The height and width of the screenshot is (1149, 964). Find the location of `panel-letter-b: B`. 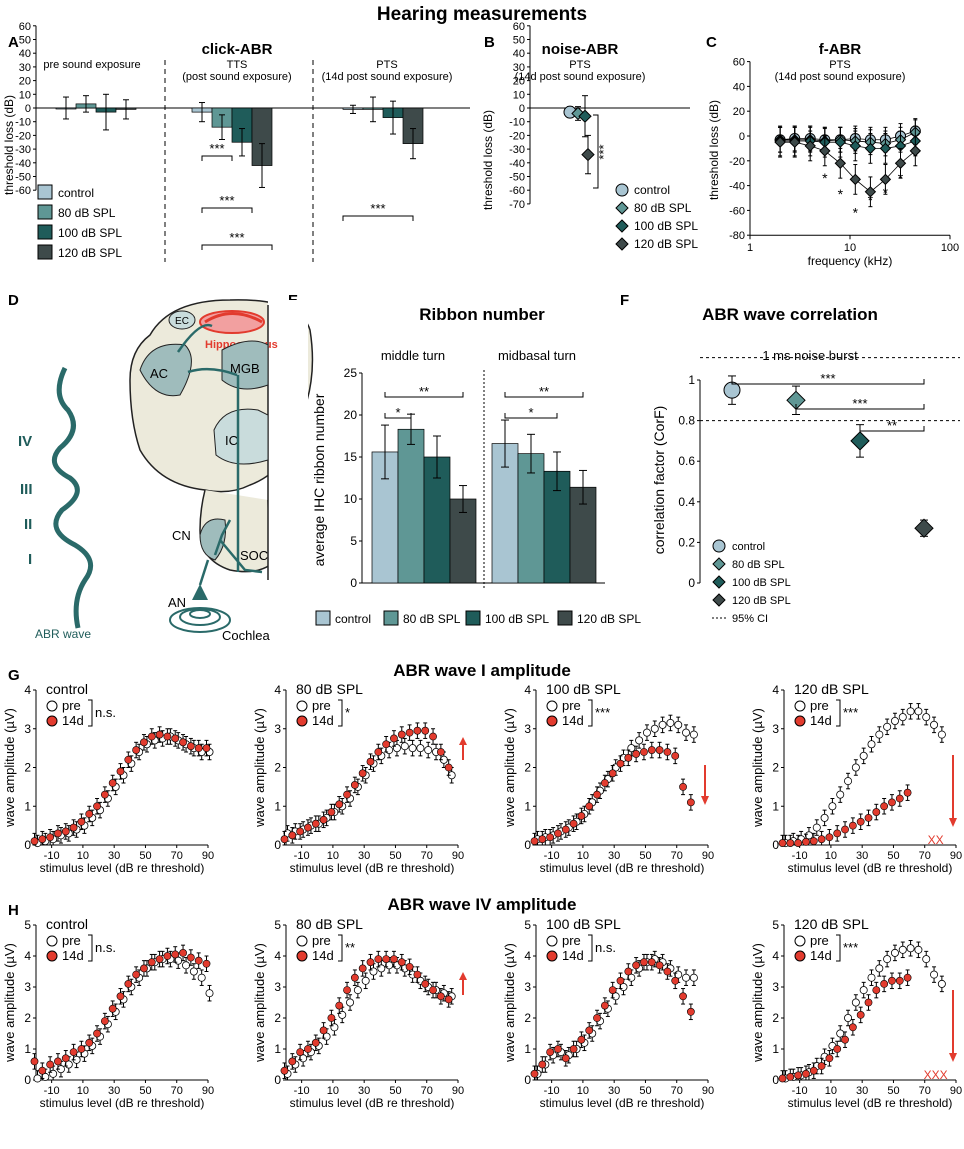

panel-letter-b: B is located at coordinates (489, 42).